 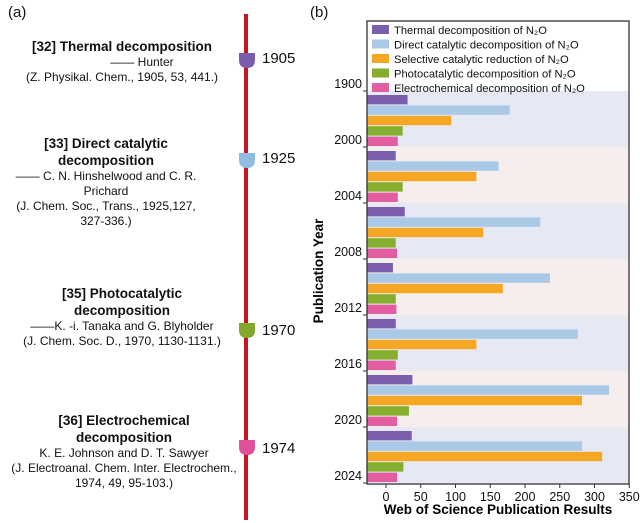 What do you see at coordinates (247, 60) in the screenshot?
I see `timeline-marker-1905` at bounding box center [247, 60].